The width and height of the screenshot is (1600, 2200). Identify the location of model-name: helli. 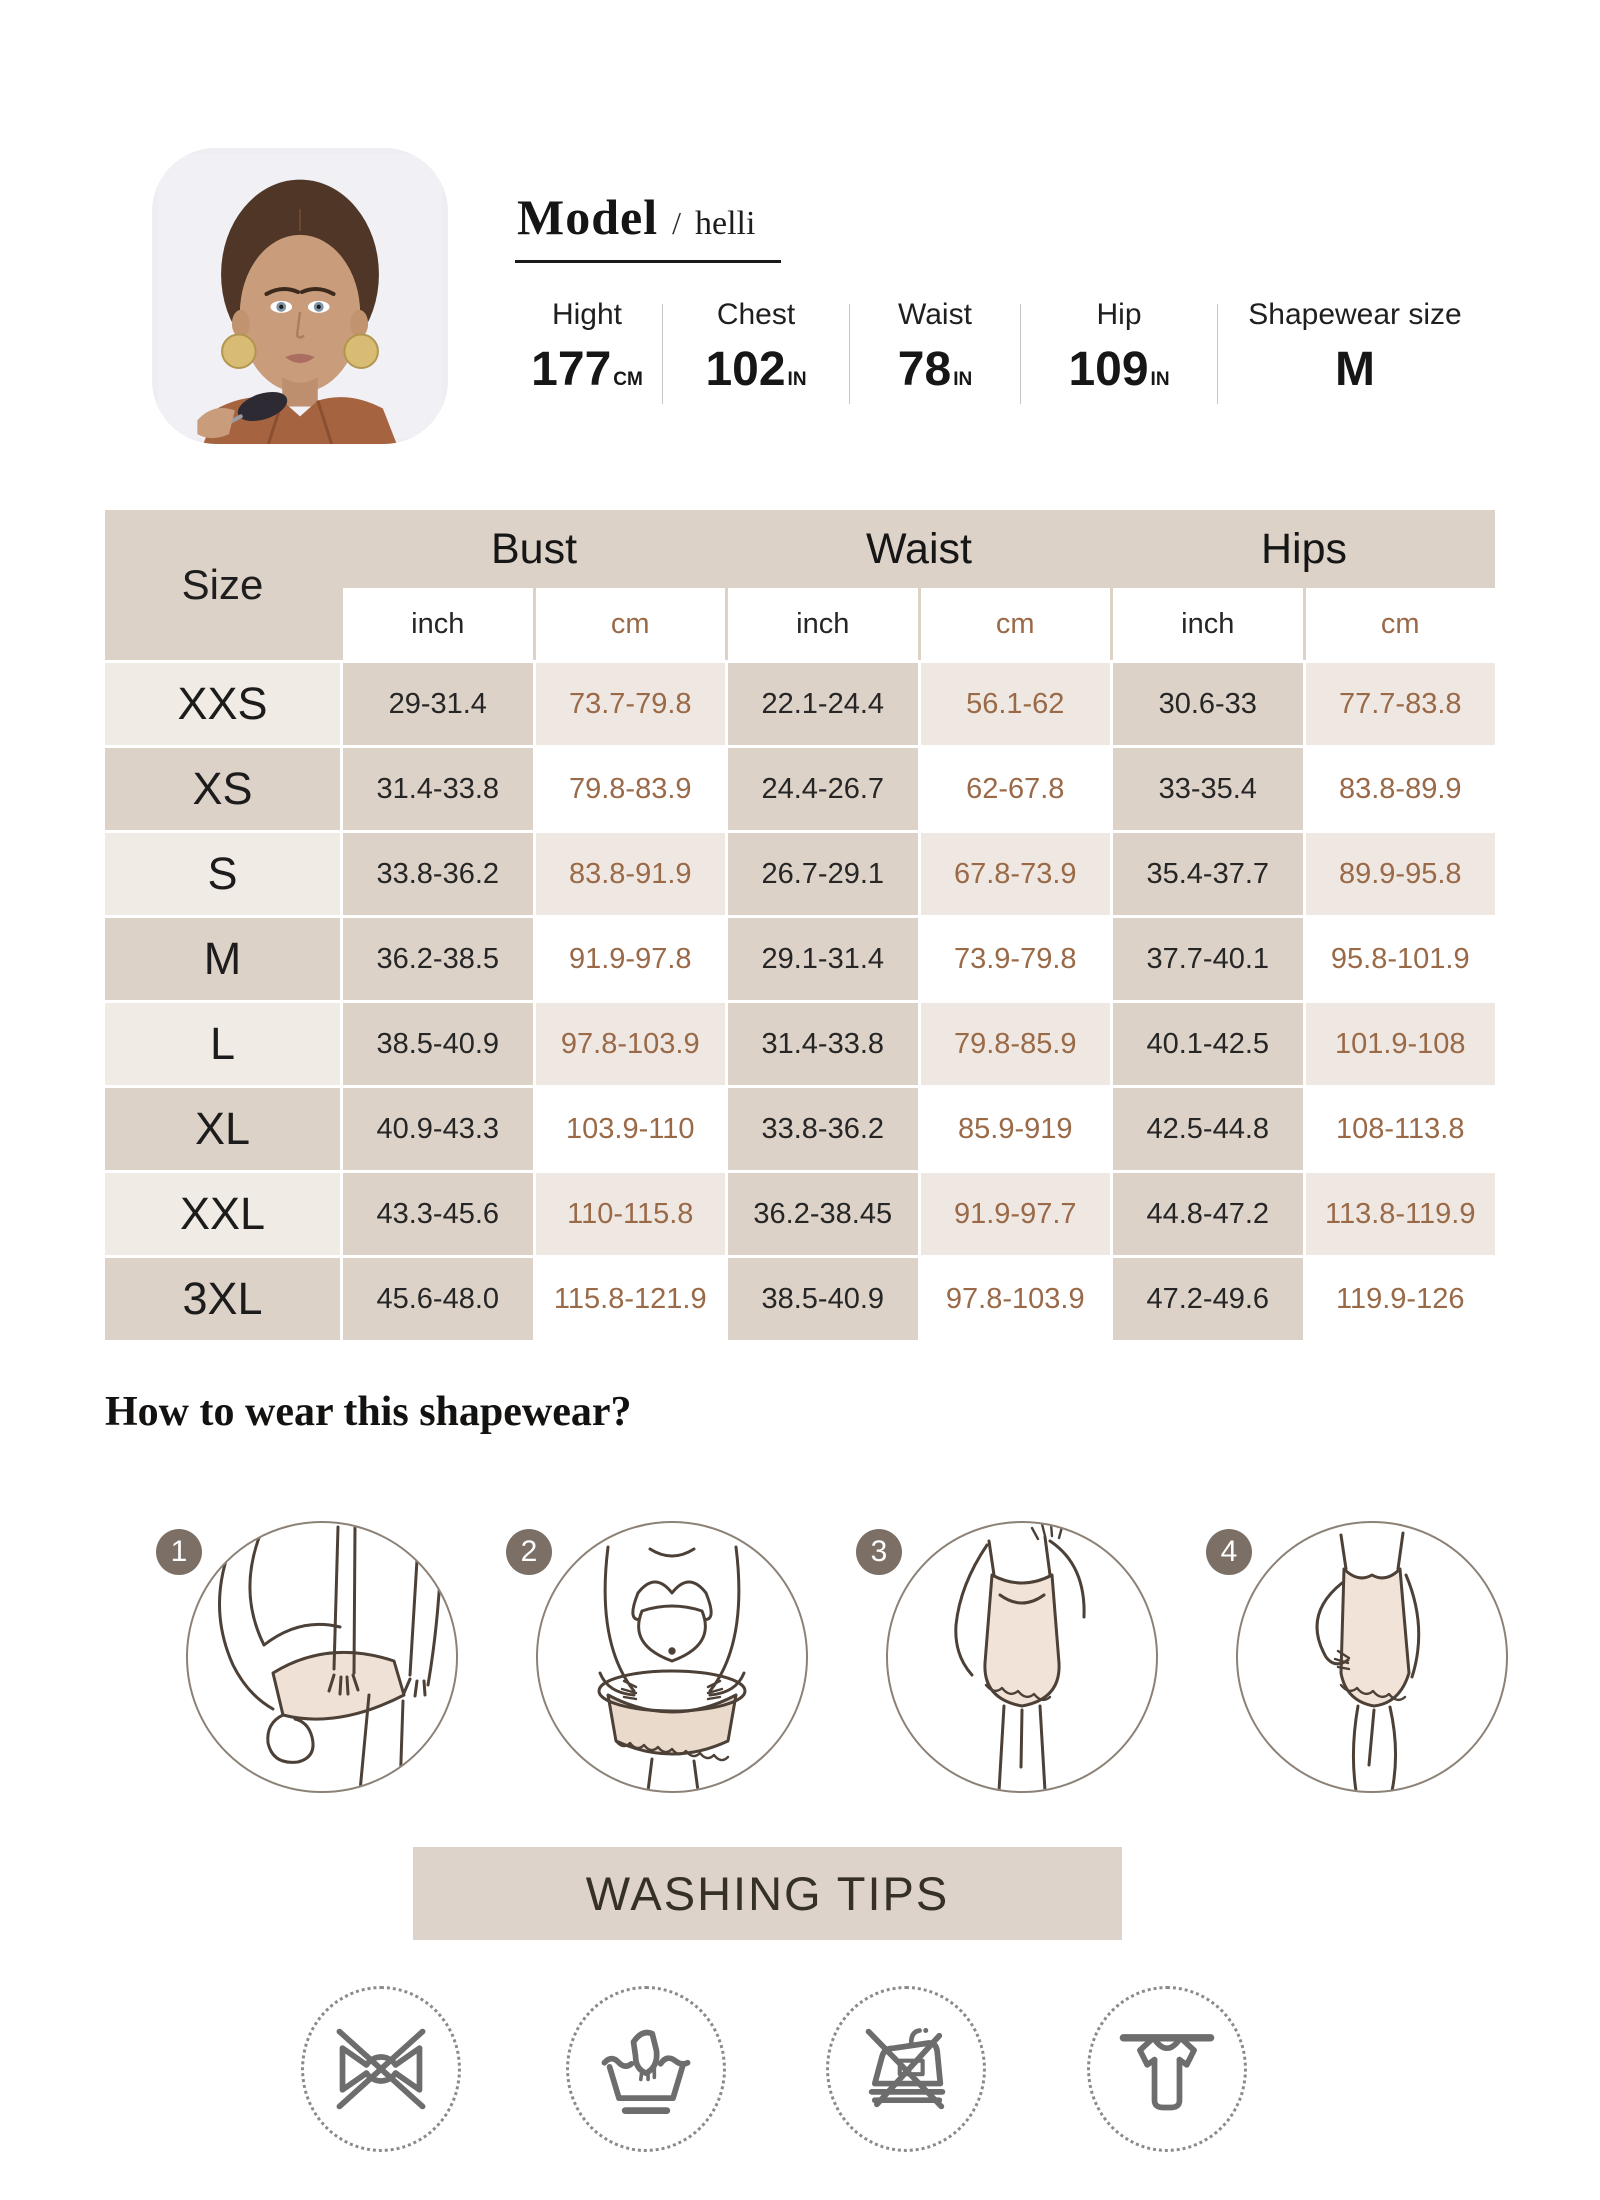
(725, 223).